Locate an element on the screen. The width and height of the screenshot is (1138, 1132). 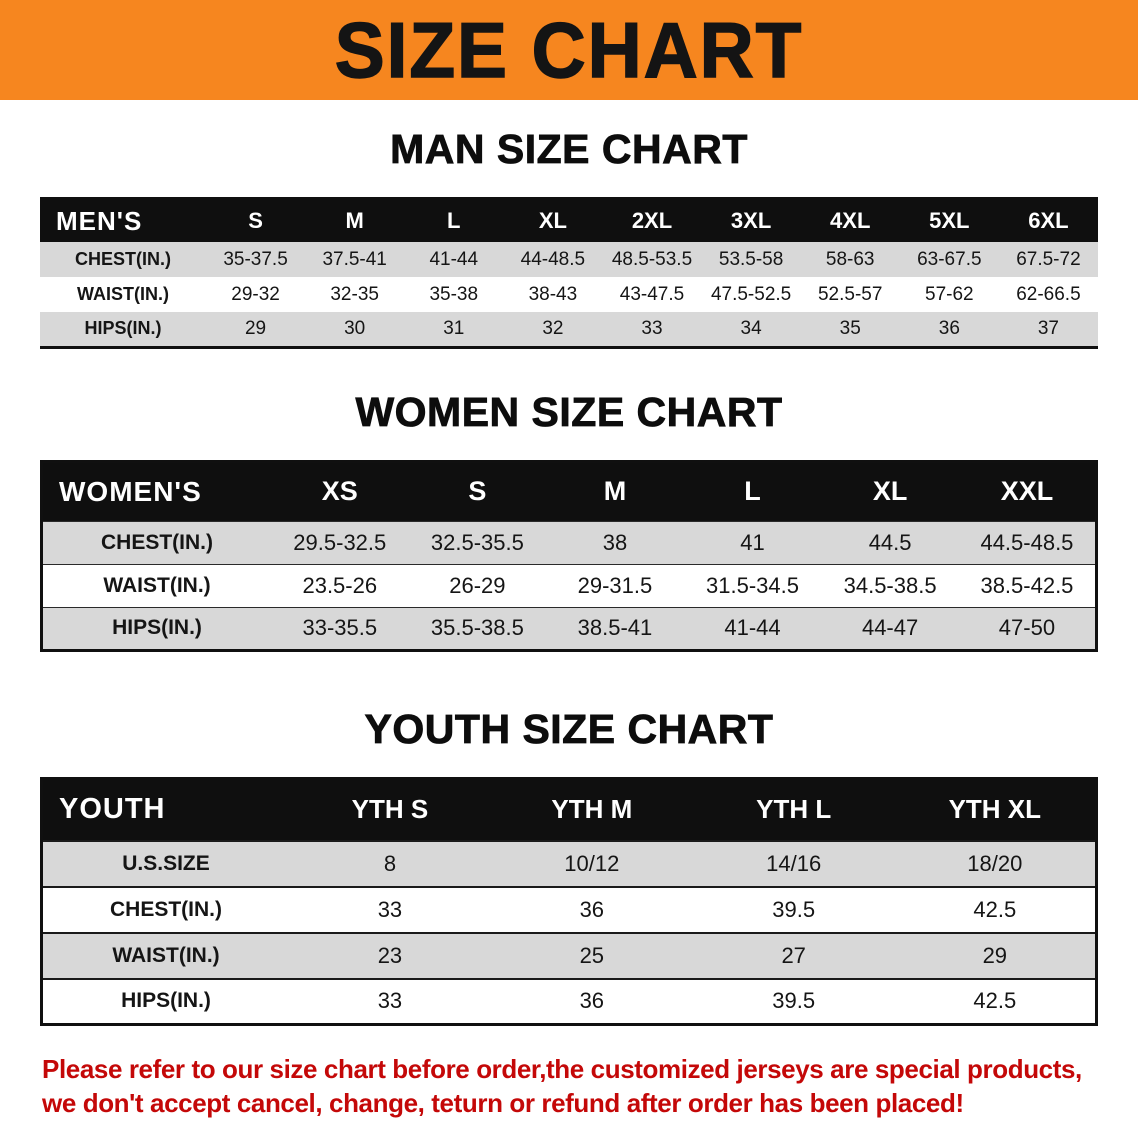
row-label-cell: U.S.SIZE is located at coordinates (166, 863).